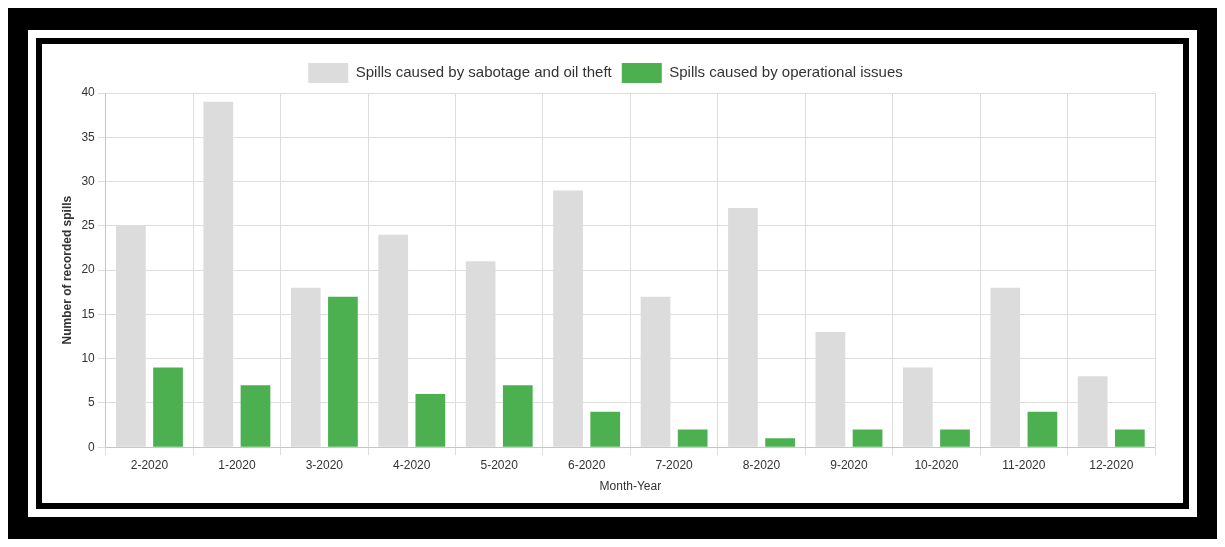  Describe the element at coordinates (88, 269) in the screenshot. I see `y-tick-label: 20` at that location.